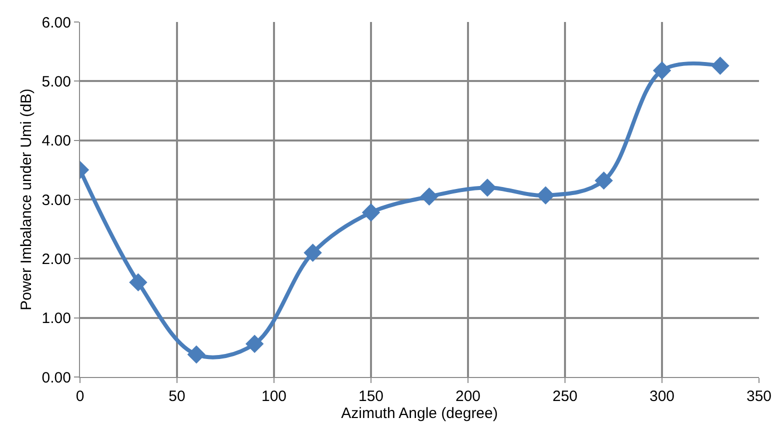  What do you see at coordinates (177, 396) in the screenshot?
I see `x-tick-label: 50` at bounding box center [177, 396].